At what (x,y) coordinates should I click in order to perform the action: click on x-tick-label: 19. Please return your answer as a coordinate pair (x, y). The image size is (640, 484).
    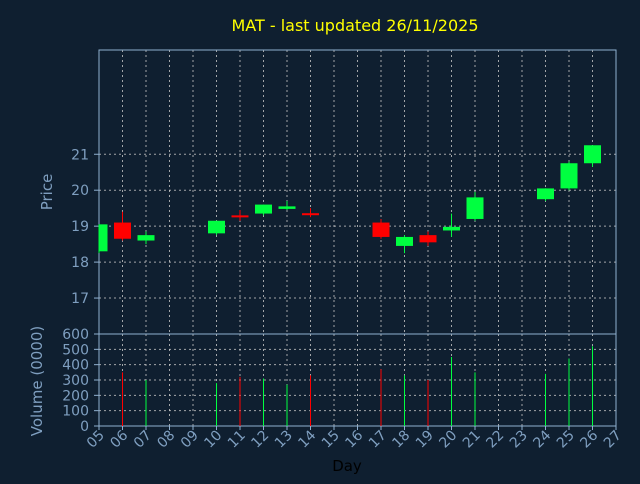
    Looking at the image, I should click on (425, 440).